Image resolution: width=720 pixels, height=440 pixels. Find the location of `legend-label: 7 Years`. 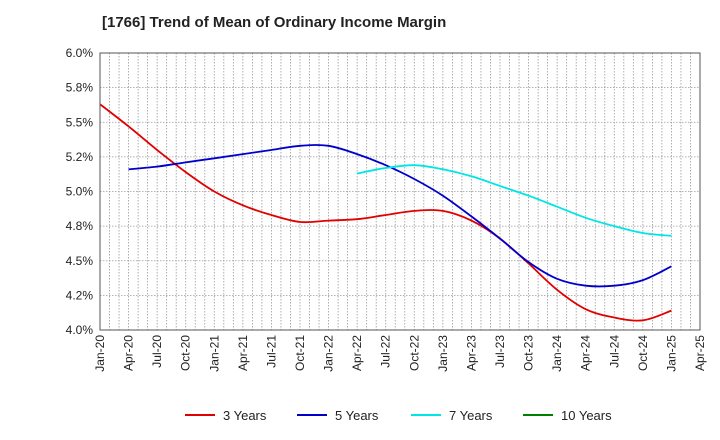

legend-label: 7 Years is located at coordinates (471, 415).